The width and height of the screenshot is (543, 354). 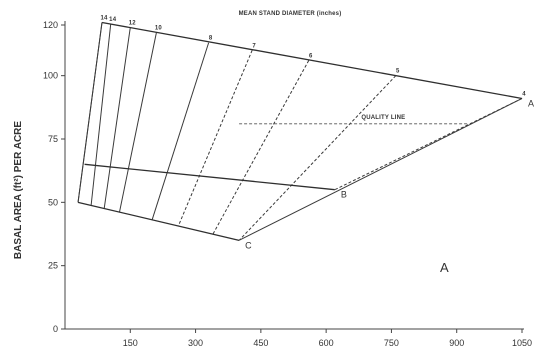 I want to click on x-tick-label: 900, so click(x=456, y=343).